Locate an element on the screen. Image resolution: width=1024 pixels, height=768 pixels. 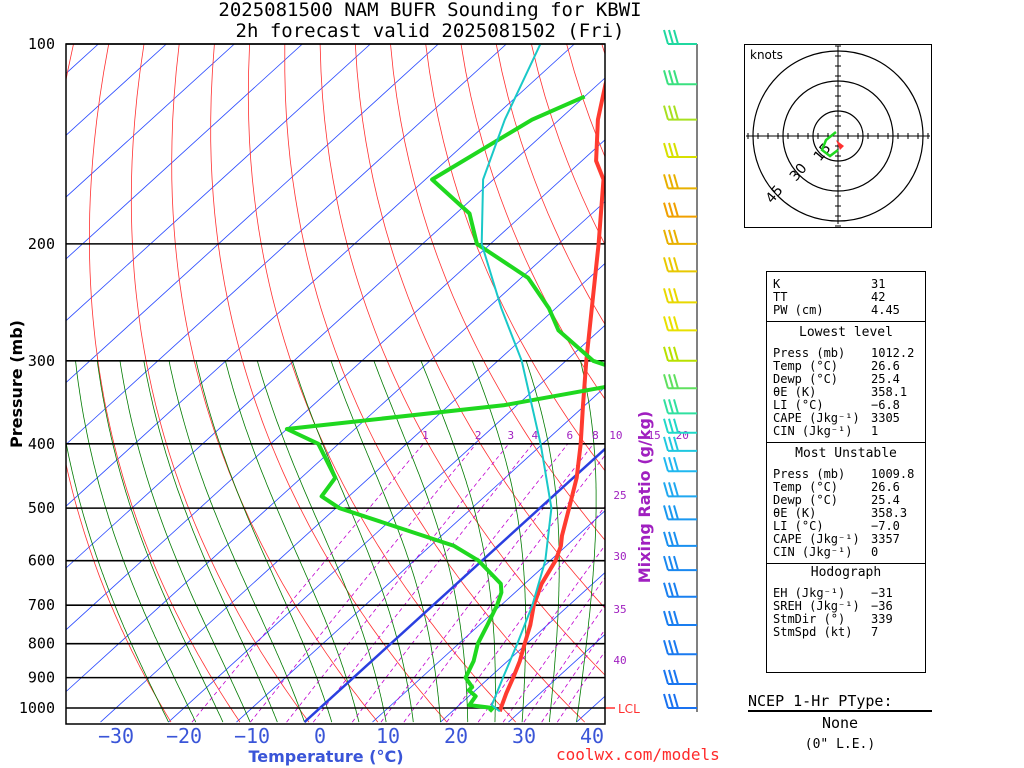
ptype-title: NCEP 1-Hr PType: is located at coordinates (820, 701).